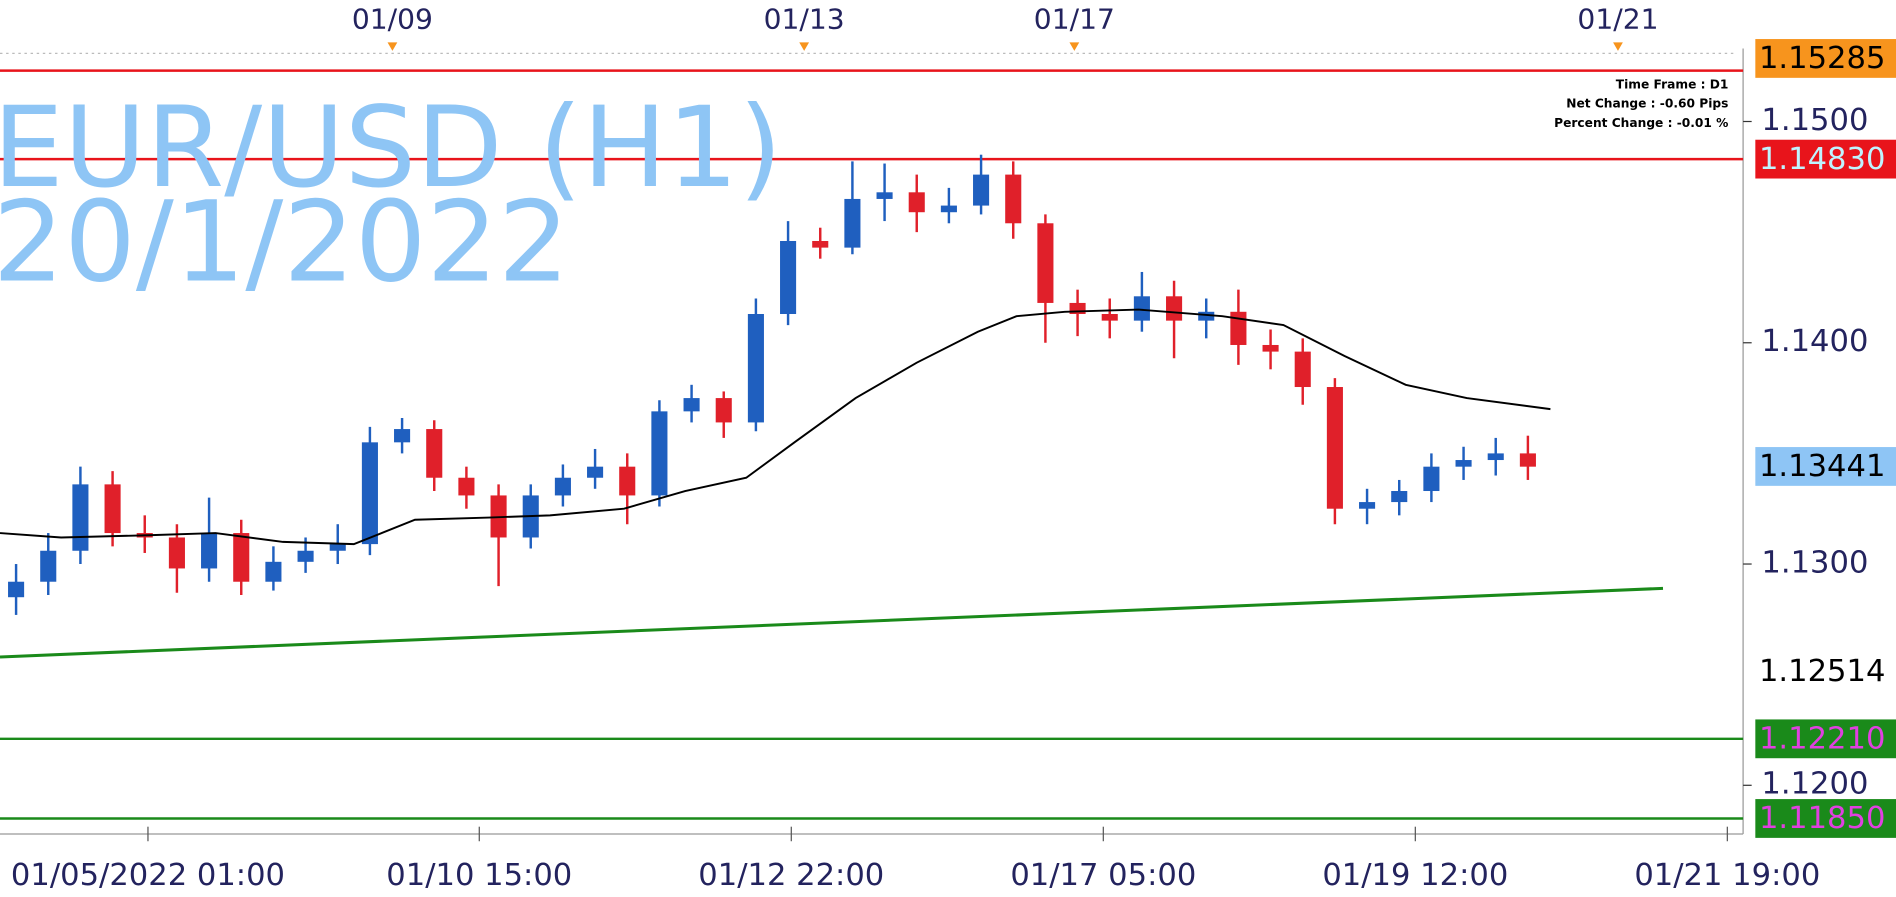  I want to click on x-tick-label: 01/19 12:00, so click(1415, 875).